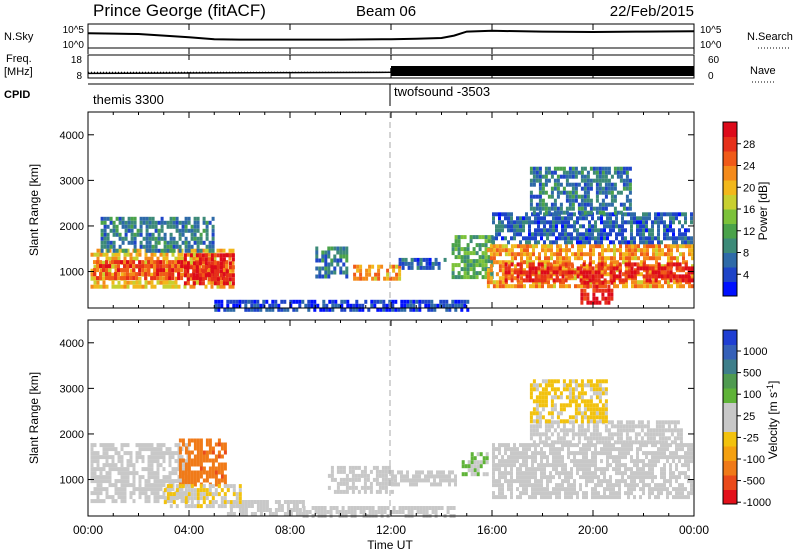 The width and height of the screenshot is (800, 559). What do you see at coordinates (391, 530) in the screenshot?
I see `x-tick-label: 12:00` at bounding box center [391, 530].